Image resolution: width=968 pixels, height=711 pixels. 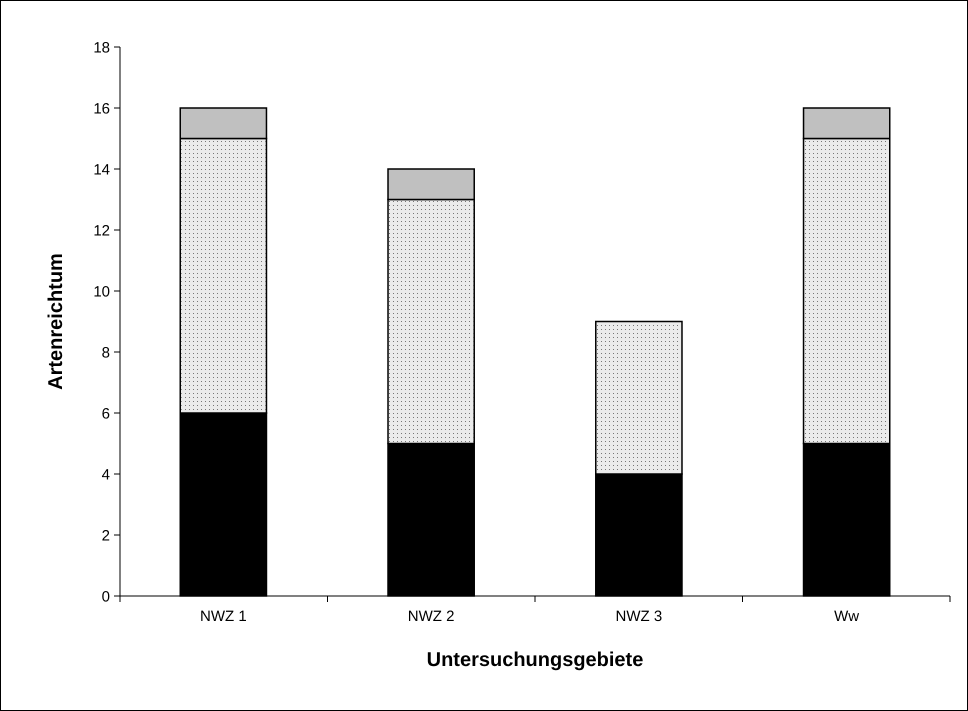 What do you see at coordinates (106, 353) in the screenshot?
I see `y-tick-label: 8` at bounding box center [106, 353].